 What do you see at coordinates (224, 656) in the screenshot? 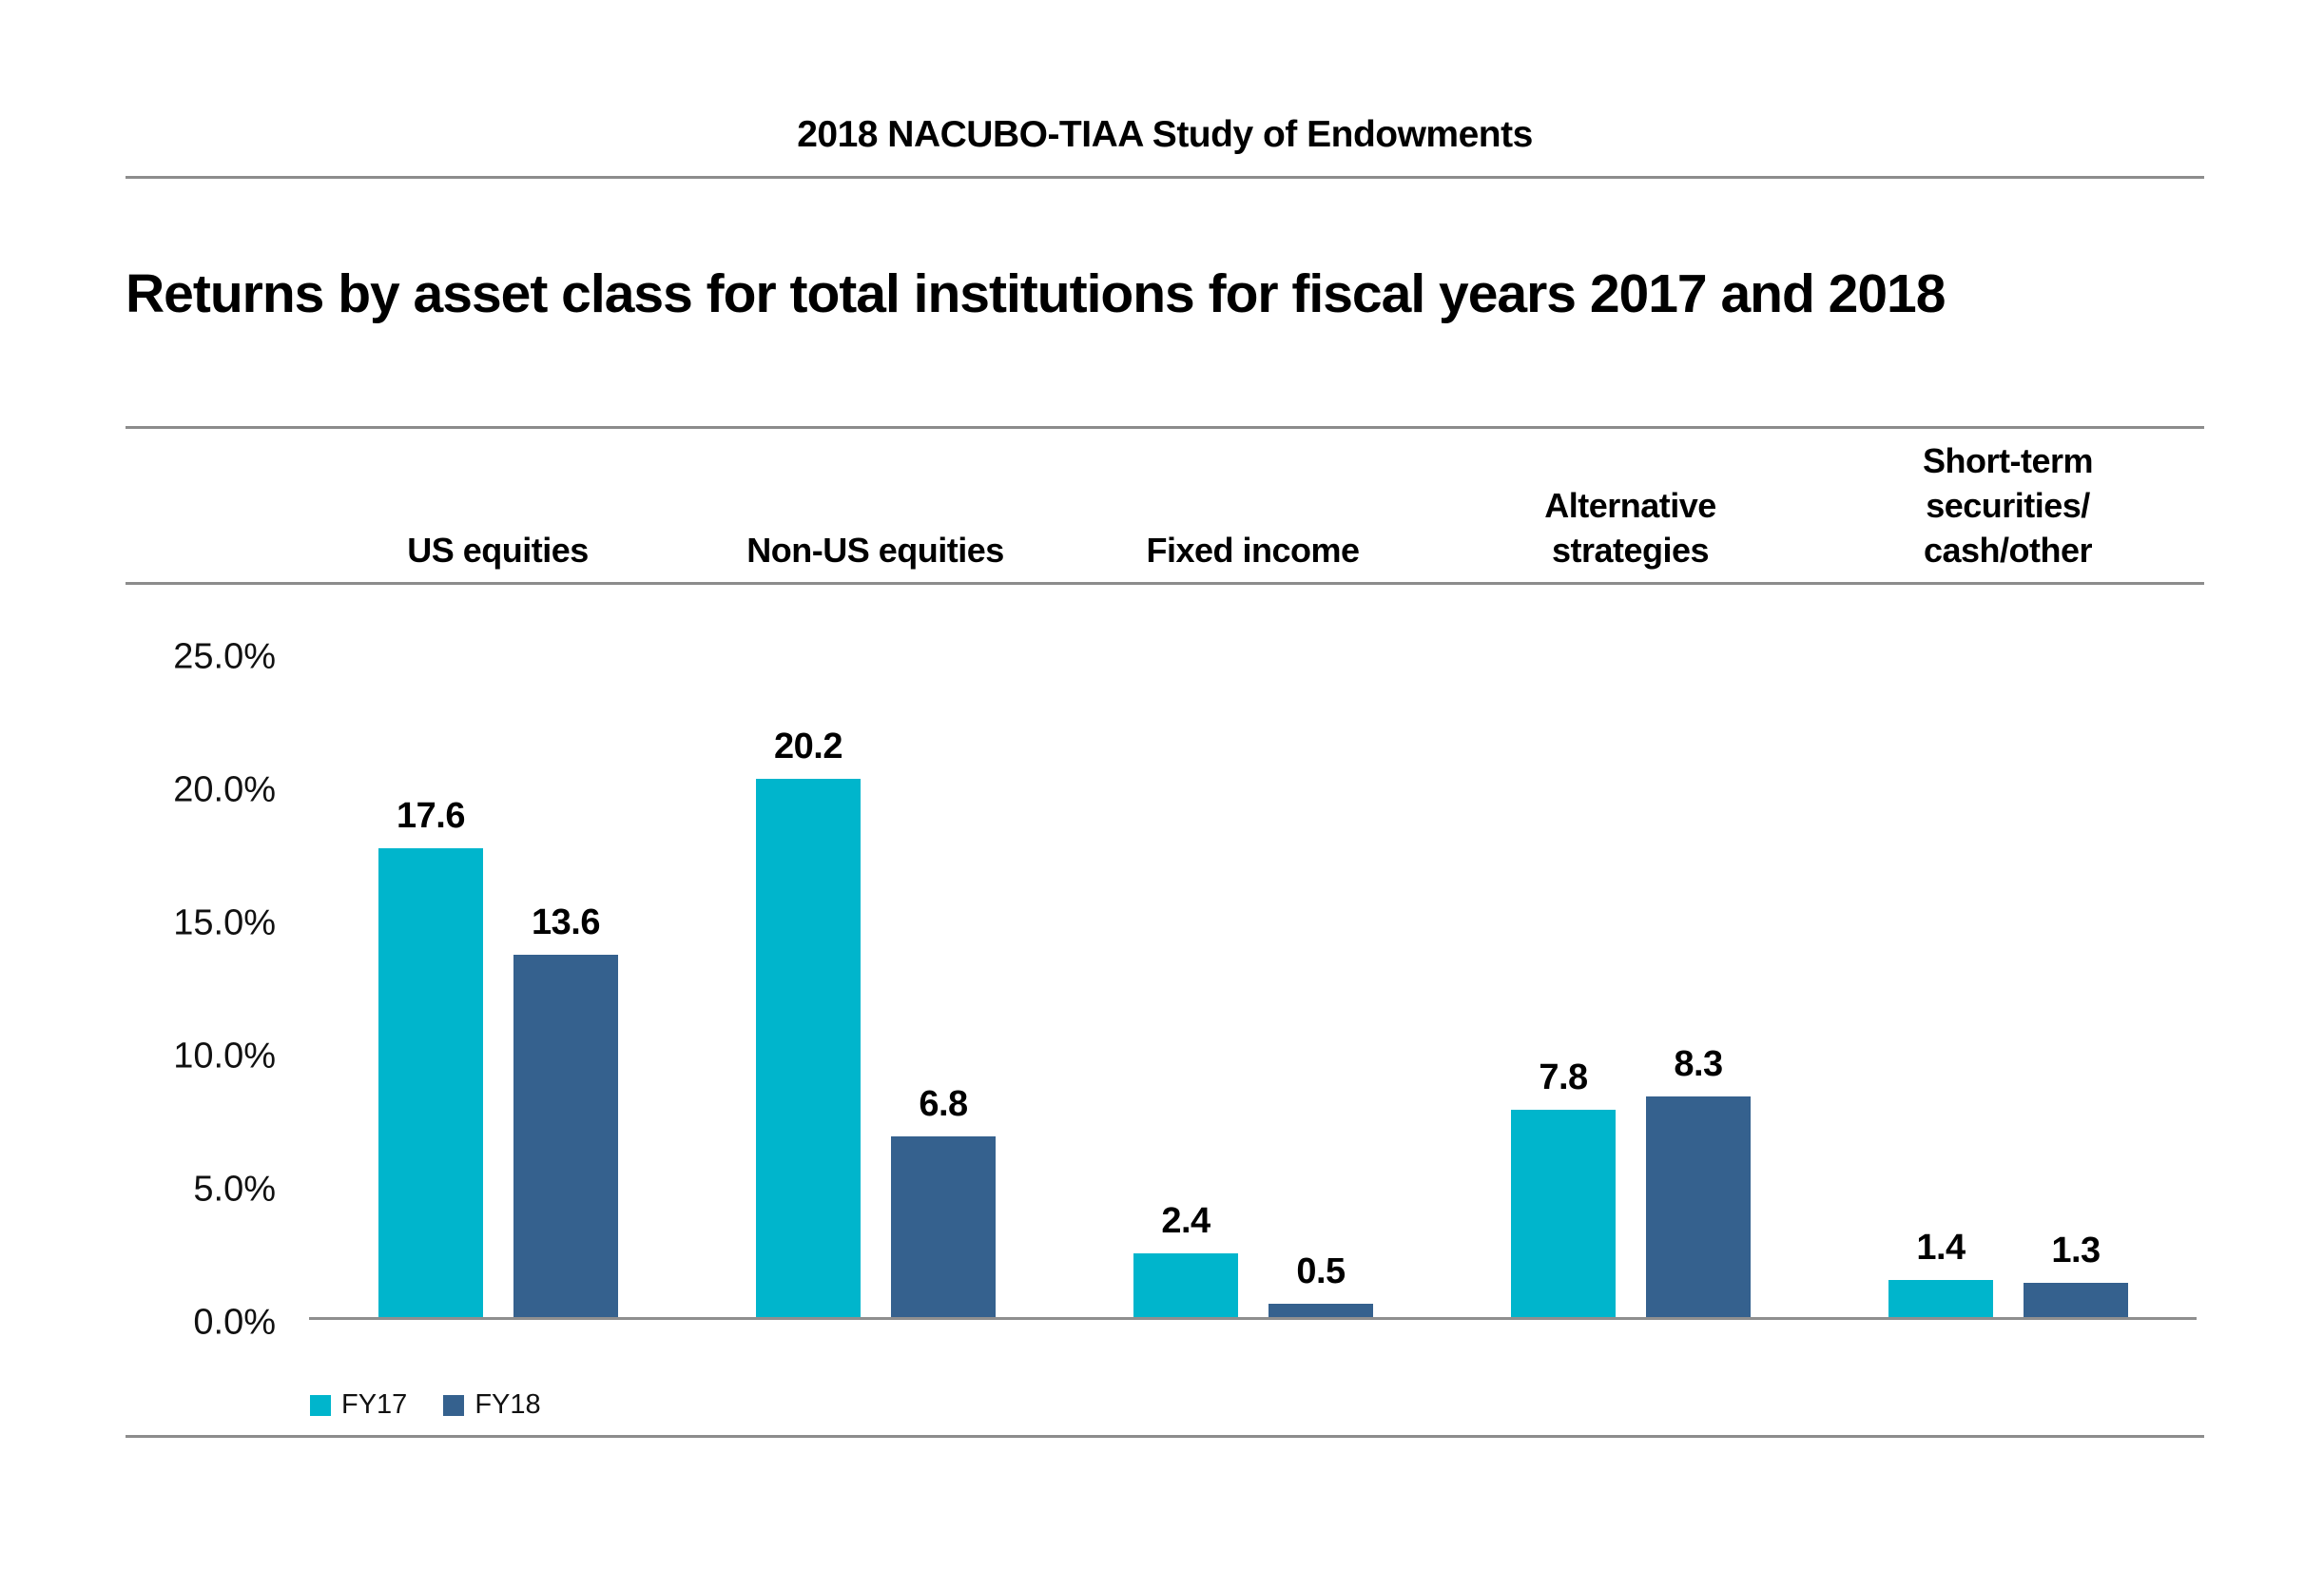
I see `y-axis-tick-label: 25.0%` at bounding box center [224, 656].